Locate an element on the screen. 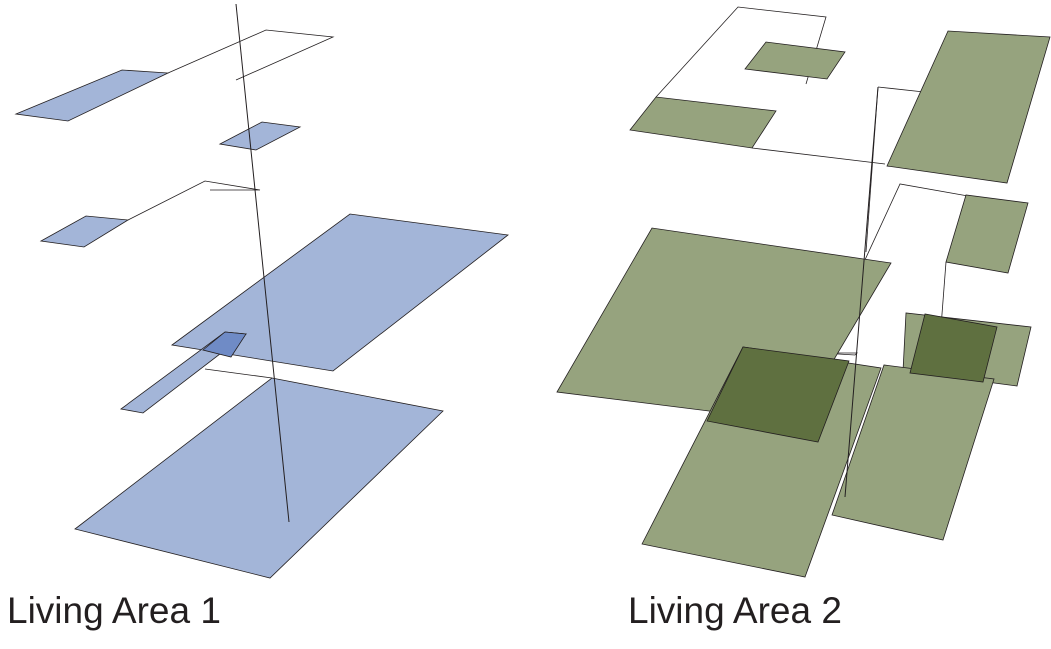 The width and height of the screenshot is (1051, 649). area-2-overlap-right is located at coordinates (953, 348).